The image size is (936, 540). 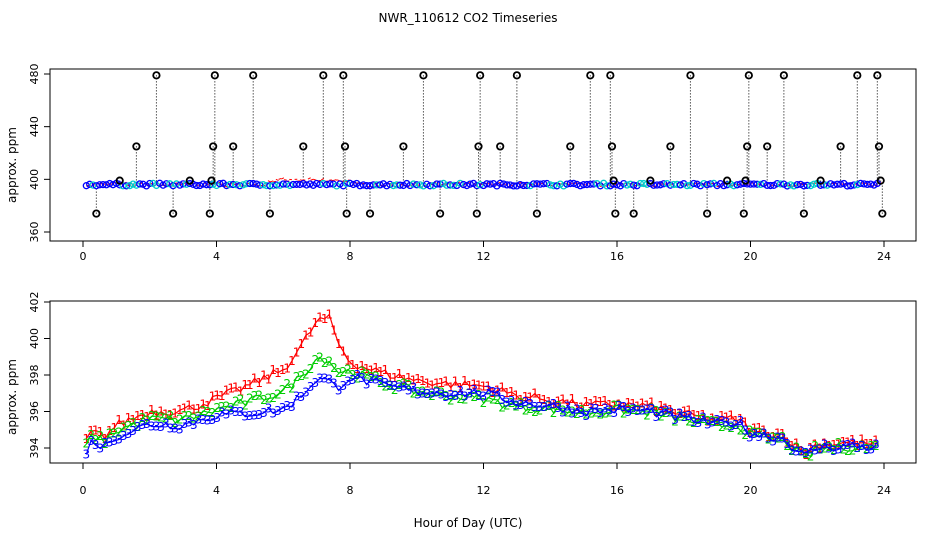 I want to click on bottom-x-tick-label: 20, so click(x=751, y=490).